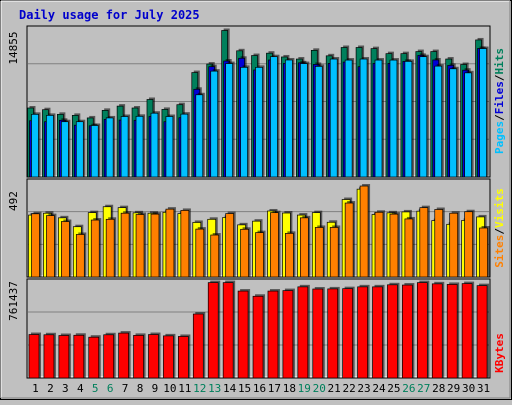 This screenshot has height=405, width=512. I want to click on day-label: 11, so click(184, 388).